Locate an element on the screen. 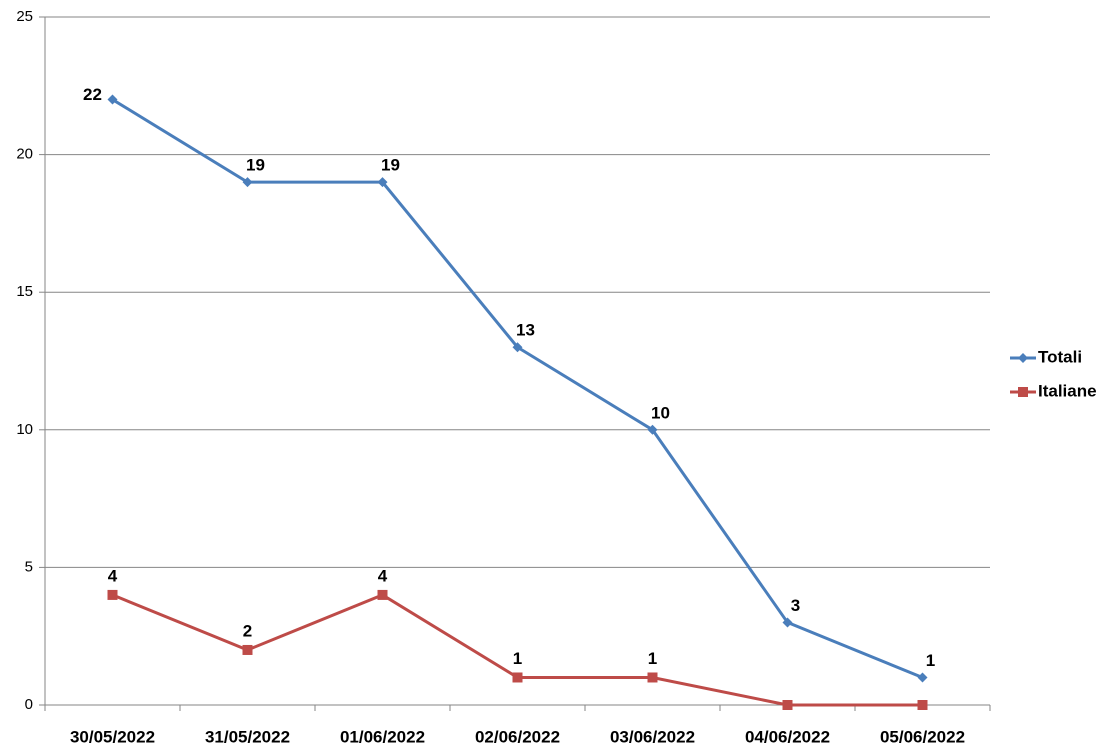  y-tick-label: 20 is located at coordinates (24, 154).